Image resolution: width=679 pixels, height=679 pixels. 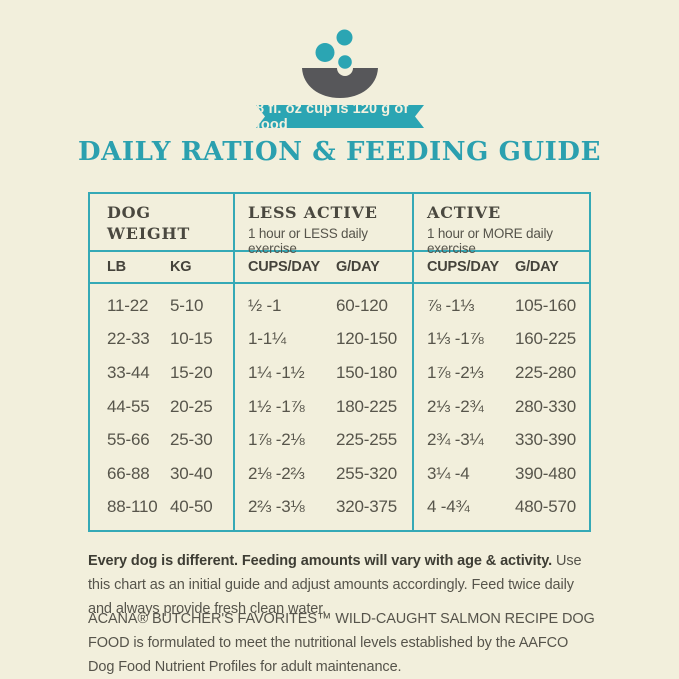 What do you see at coordinates (366, 473) in the screenshot?
I see `cell-grams: 255-320` at bounding box center [366, 473].